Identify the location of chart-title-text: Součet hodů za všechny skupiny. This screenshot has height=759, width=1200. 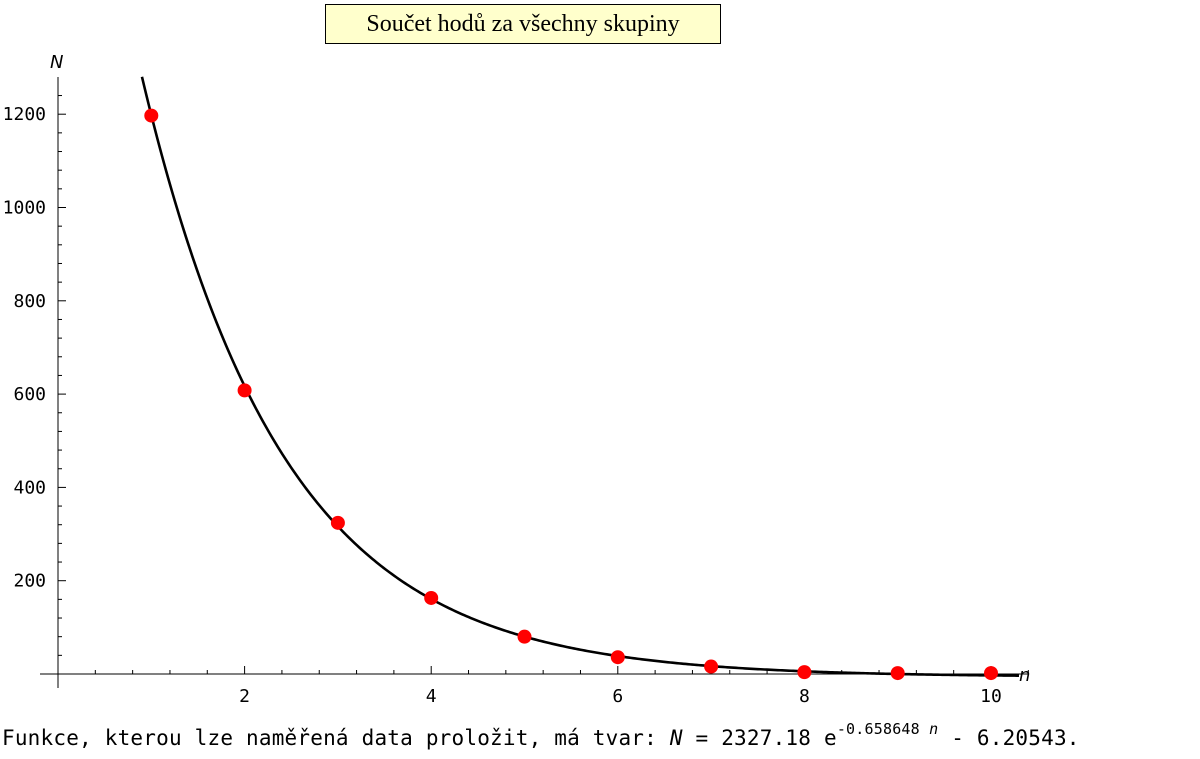
(523, 23).